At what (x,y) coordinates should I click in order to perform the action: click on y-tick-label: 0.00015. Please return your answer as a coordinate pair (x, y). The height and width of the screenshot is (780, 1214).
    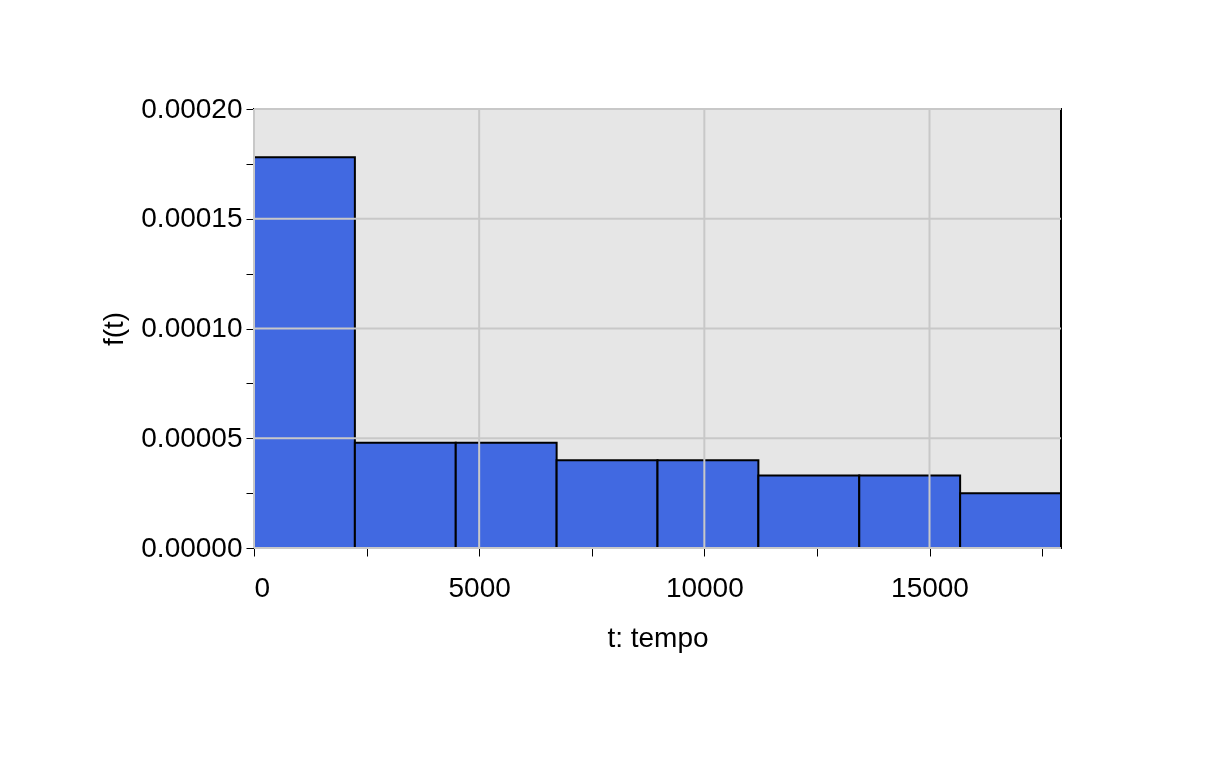
    Looking at the image, I should click on (192, 218).